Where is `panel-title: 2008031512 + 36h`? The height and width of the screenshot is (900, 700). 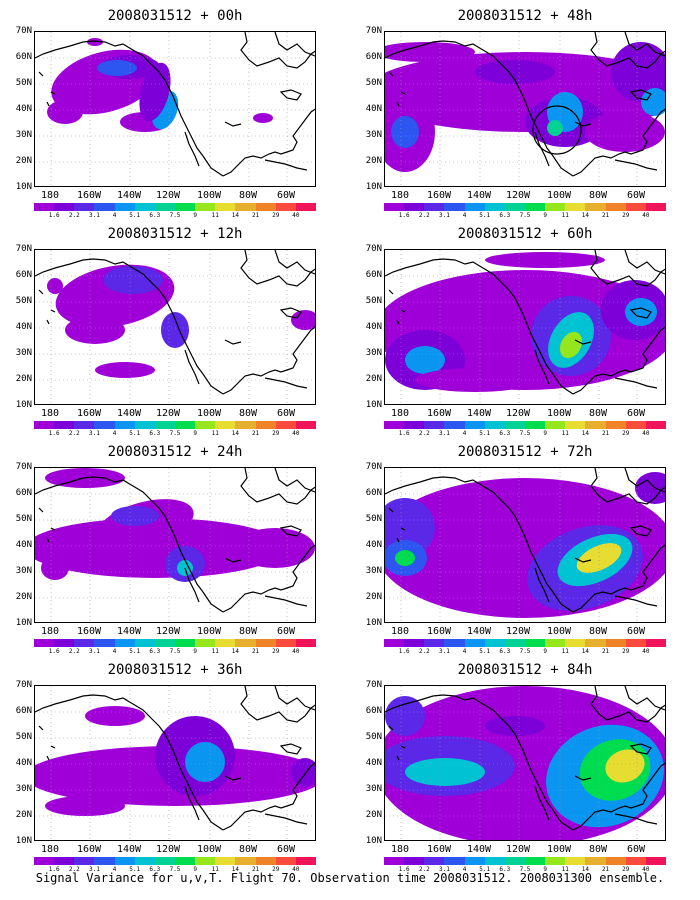 panel-title: 2008031512 + 36h is located at coordinates (175, 670).